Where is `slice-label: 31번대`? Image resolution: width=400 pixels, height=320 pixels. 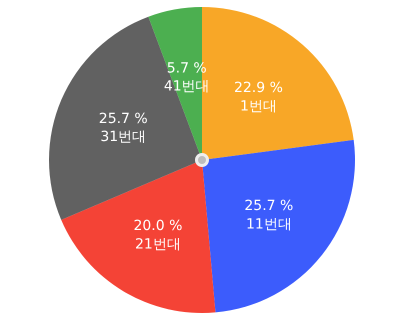
slice-label: 31번대 is located at coordinates (123, 137).